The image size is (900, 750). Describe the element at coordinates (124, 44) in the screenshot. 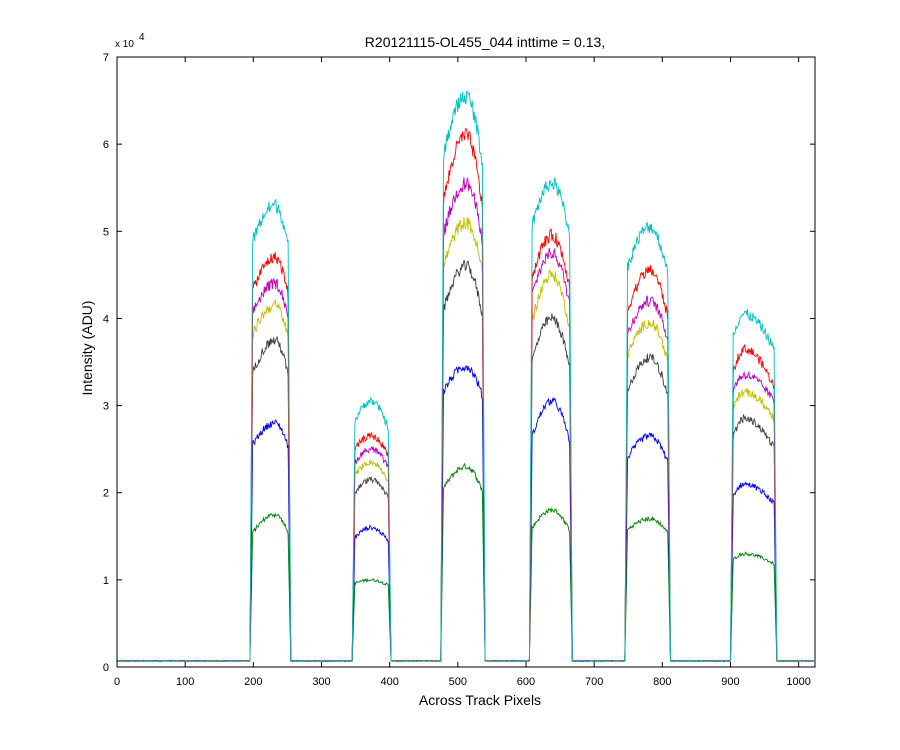

I see `y-axis-exponent-base: x 10` at that location.